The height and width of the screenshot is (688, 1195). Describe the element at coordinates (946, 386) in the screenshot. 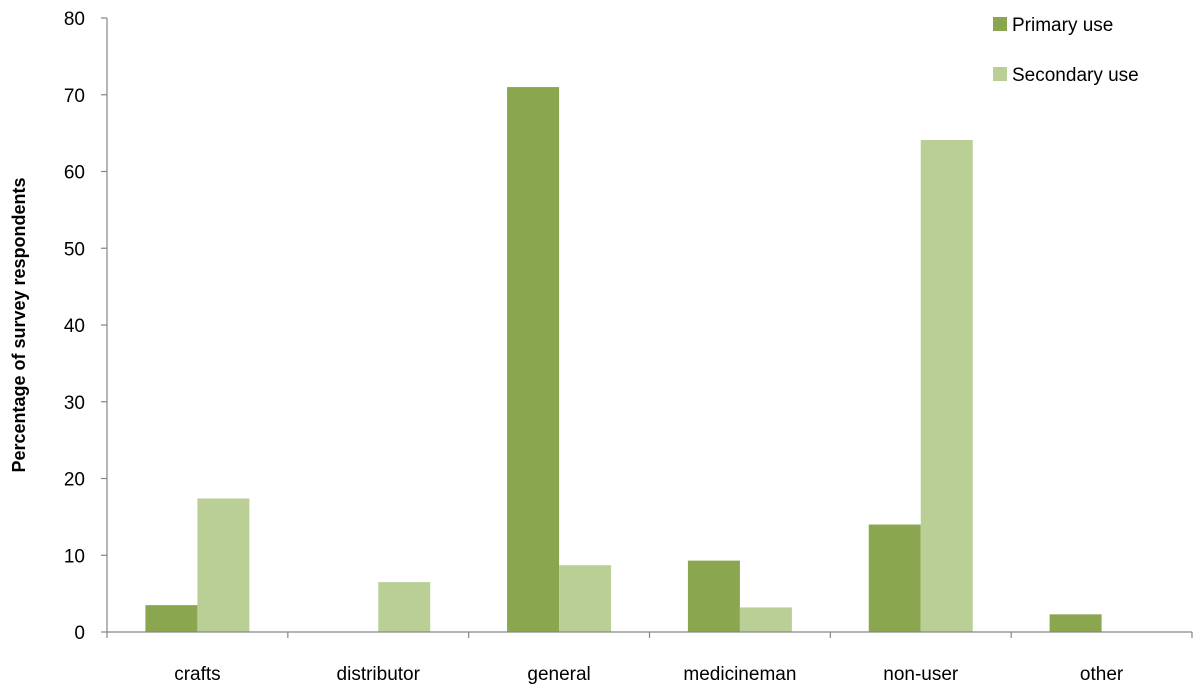

I see `bar-secondary-use-non-user` at that location.